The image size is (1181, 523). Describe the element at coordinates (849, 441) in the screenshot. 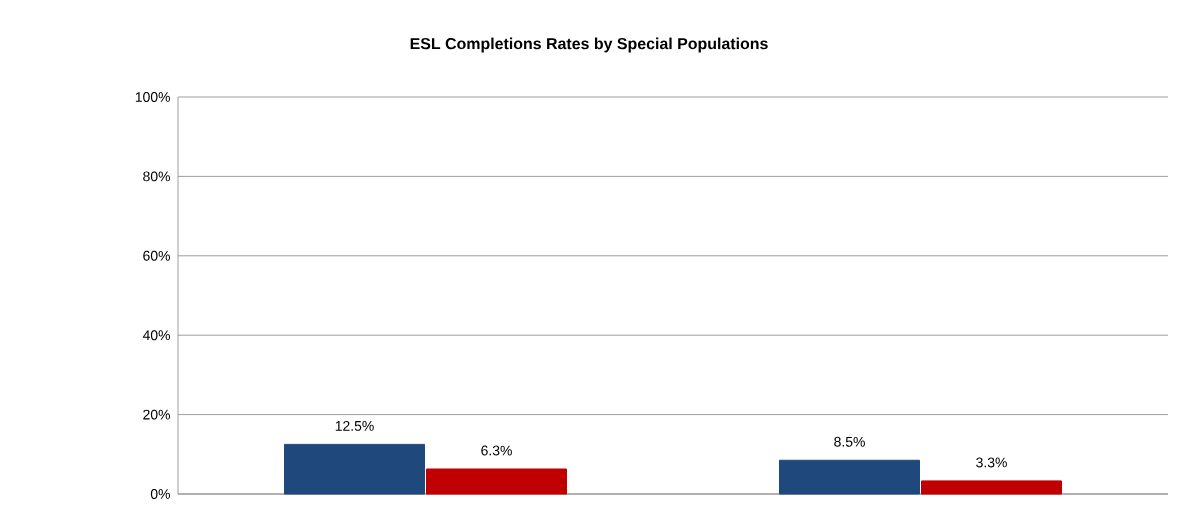

I see `data-label: 8.5%` at that location.